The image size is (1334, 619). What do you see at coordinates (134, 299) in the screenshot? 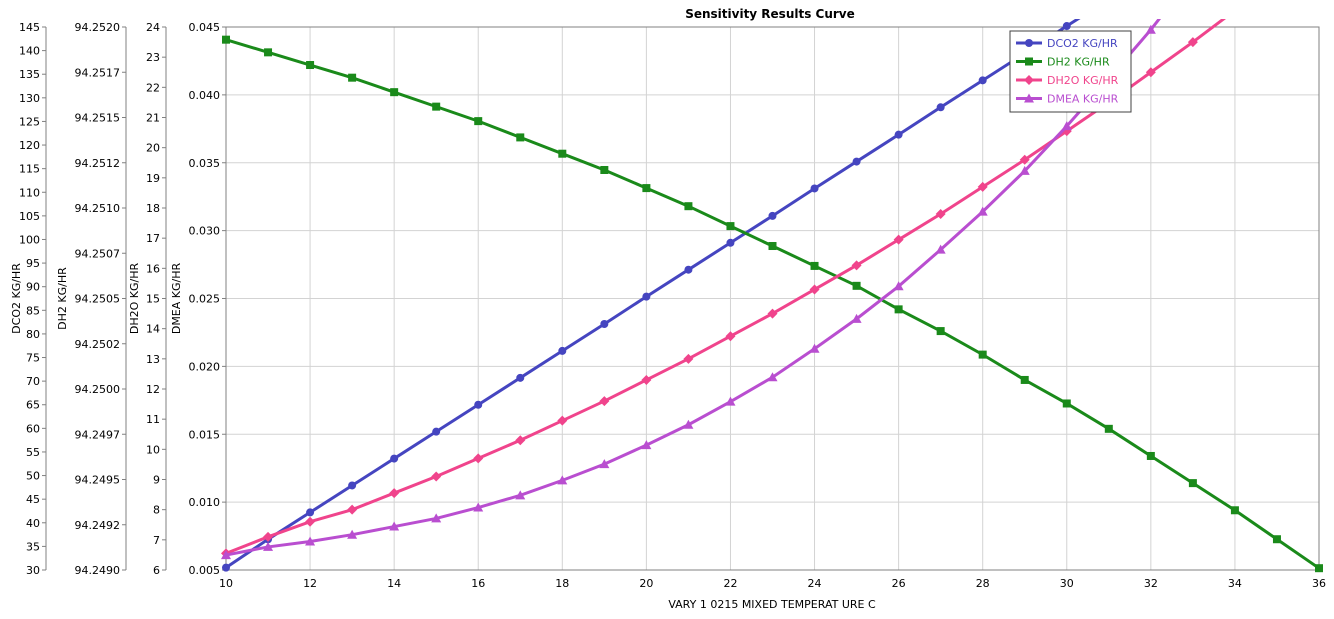
I see `y-axis-label: DH2O KG/HR` at bounding box center [134, 299].